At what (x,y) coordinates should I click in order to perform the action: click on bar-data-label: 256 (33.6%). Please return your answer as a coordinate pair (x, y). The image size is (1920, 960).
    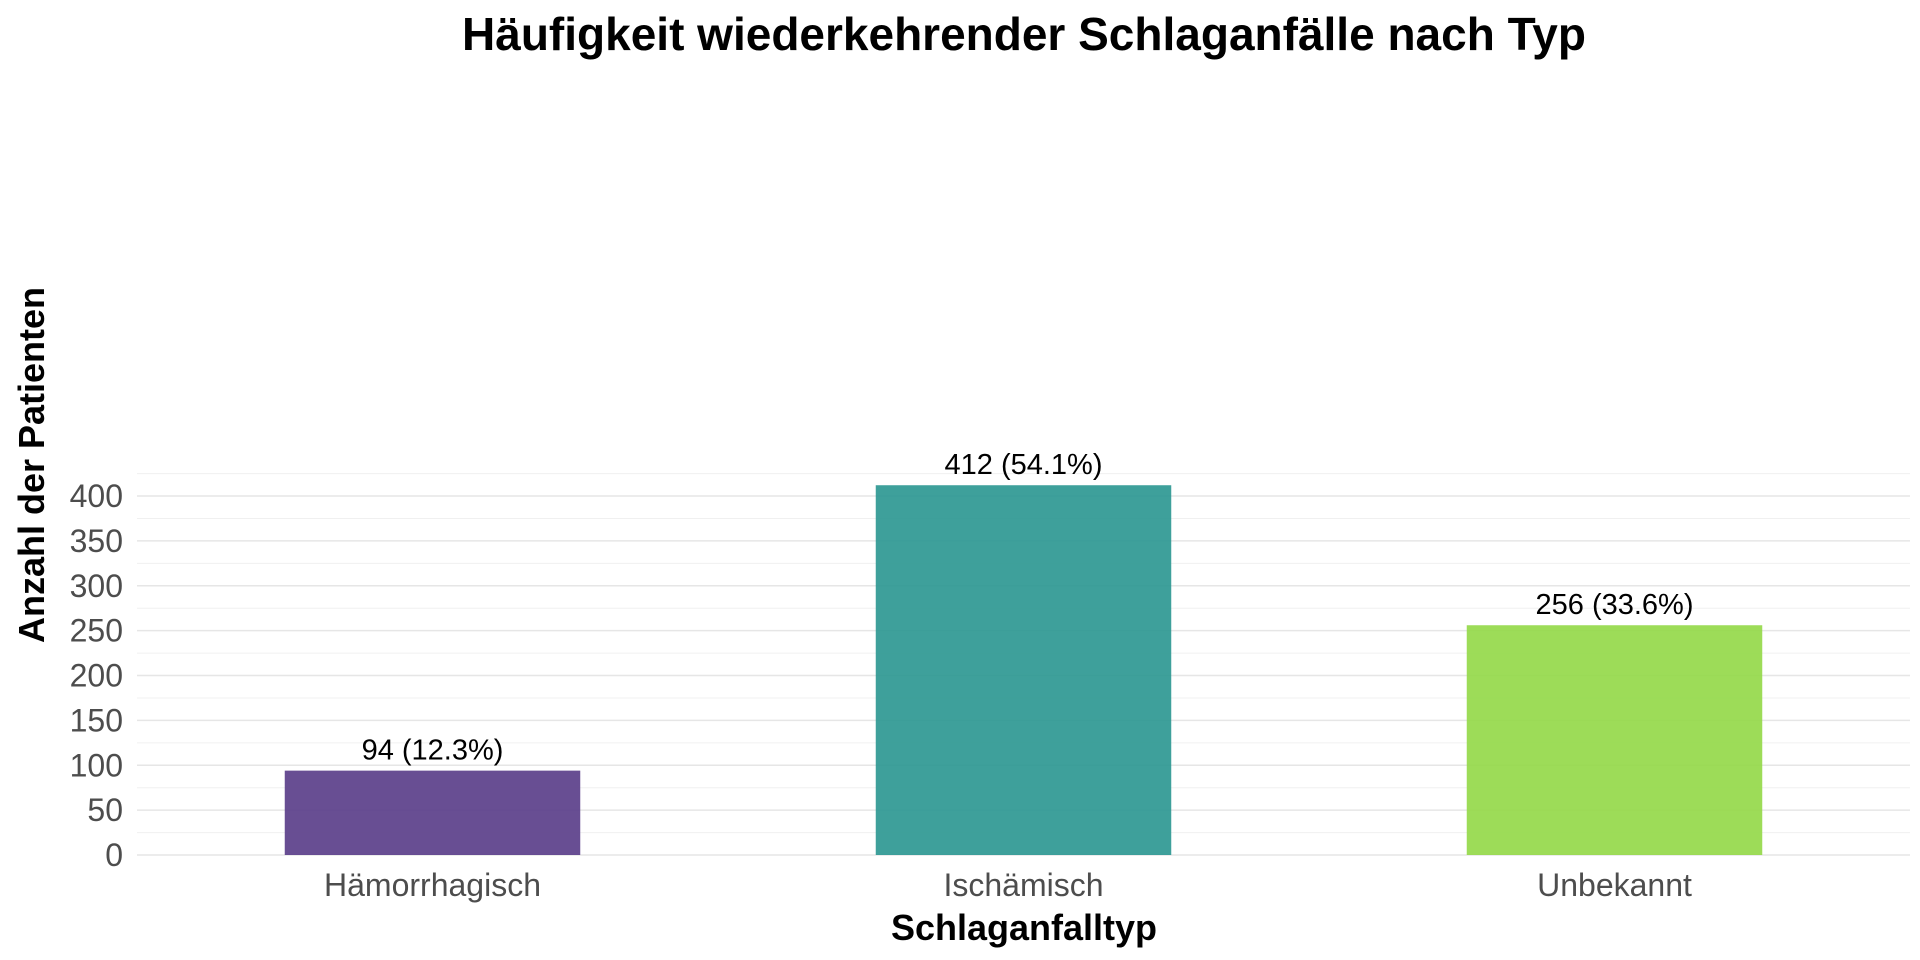
    Looking at the image, I should click on (1615, 605).